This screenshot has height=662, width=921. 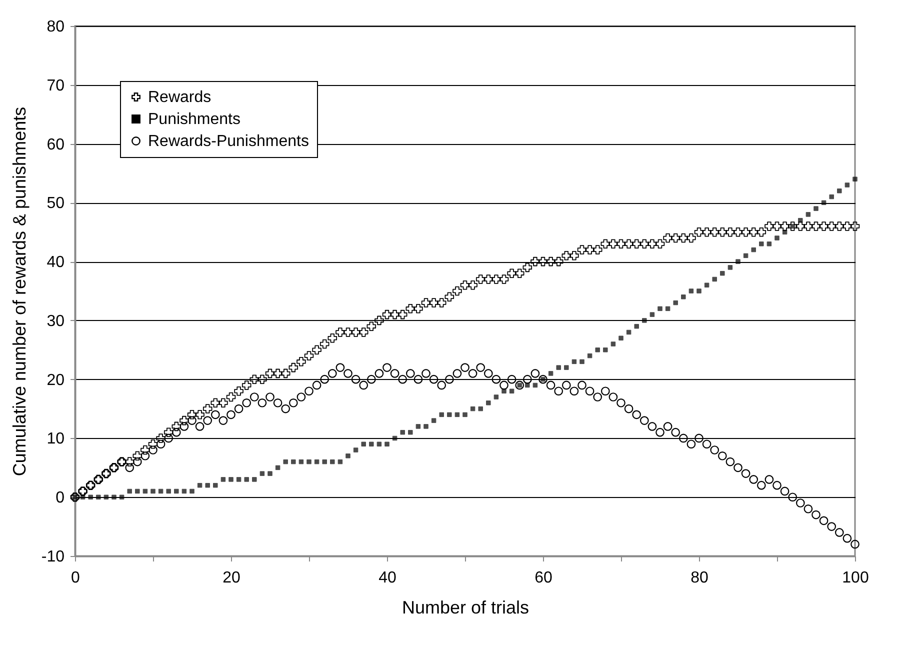 I want to click on x-tick-label: 20, so click(x=231, y=578).